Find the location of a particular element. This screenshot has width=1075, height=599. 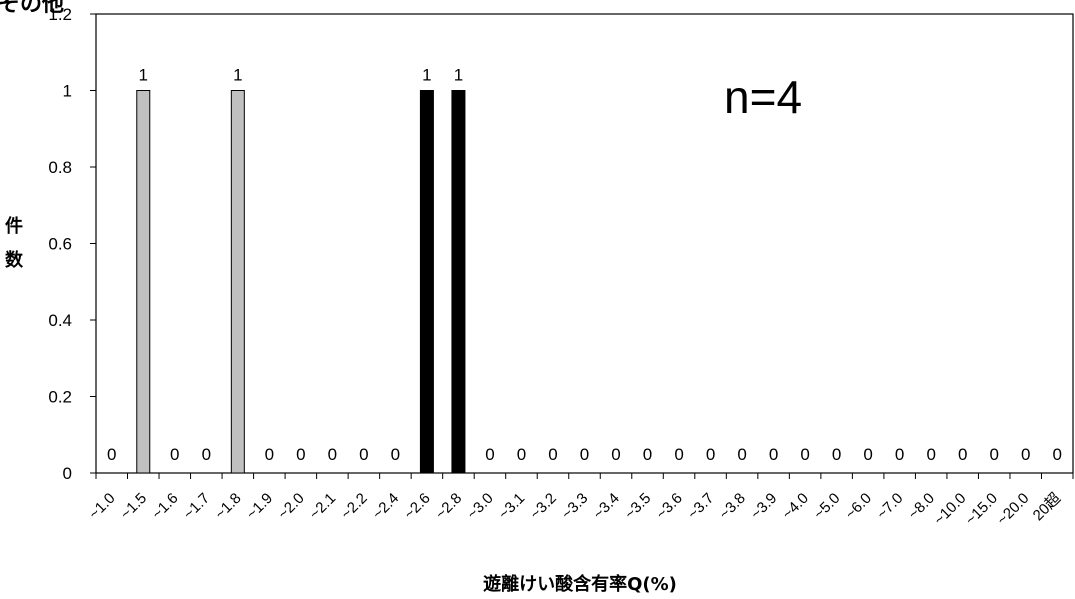

y-tick-label: 0.2 is located at coordinates (60, 397).